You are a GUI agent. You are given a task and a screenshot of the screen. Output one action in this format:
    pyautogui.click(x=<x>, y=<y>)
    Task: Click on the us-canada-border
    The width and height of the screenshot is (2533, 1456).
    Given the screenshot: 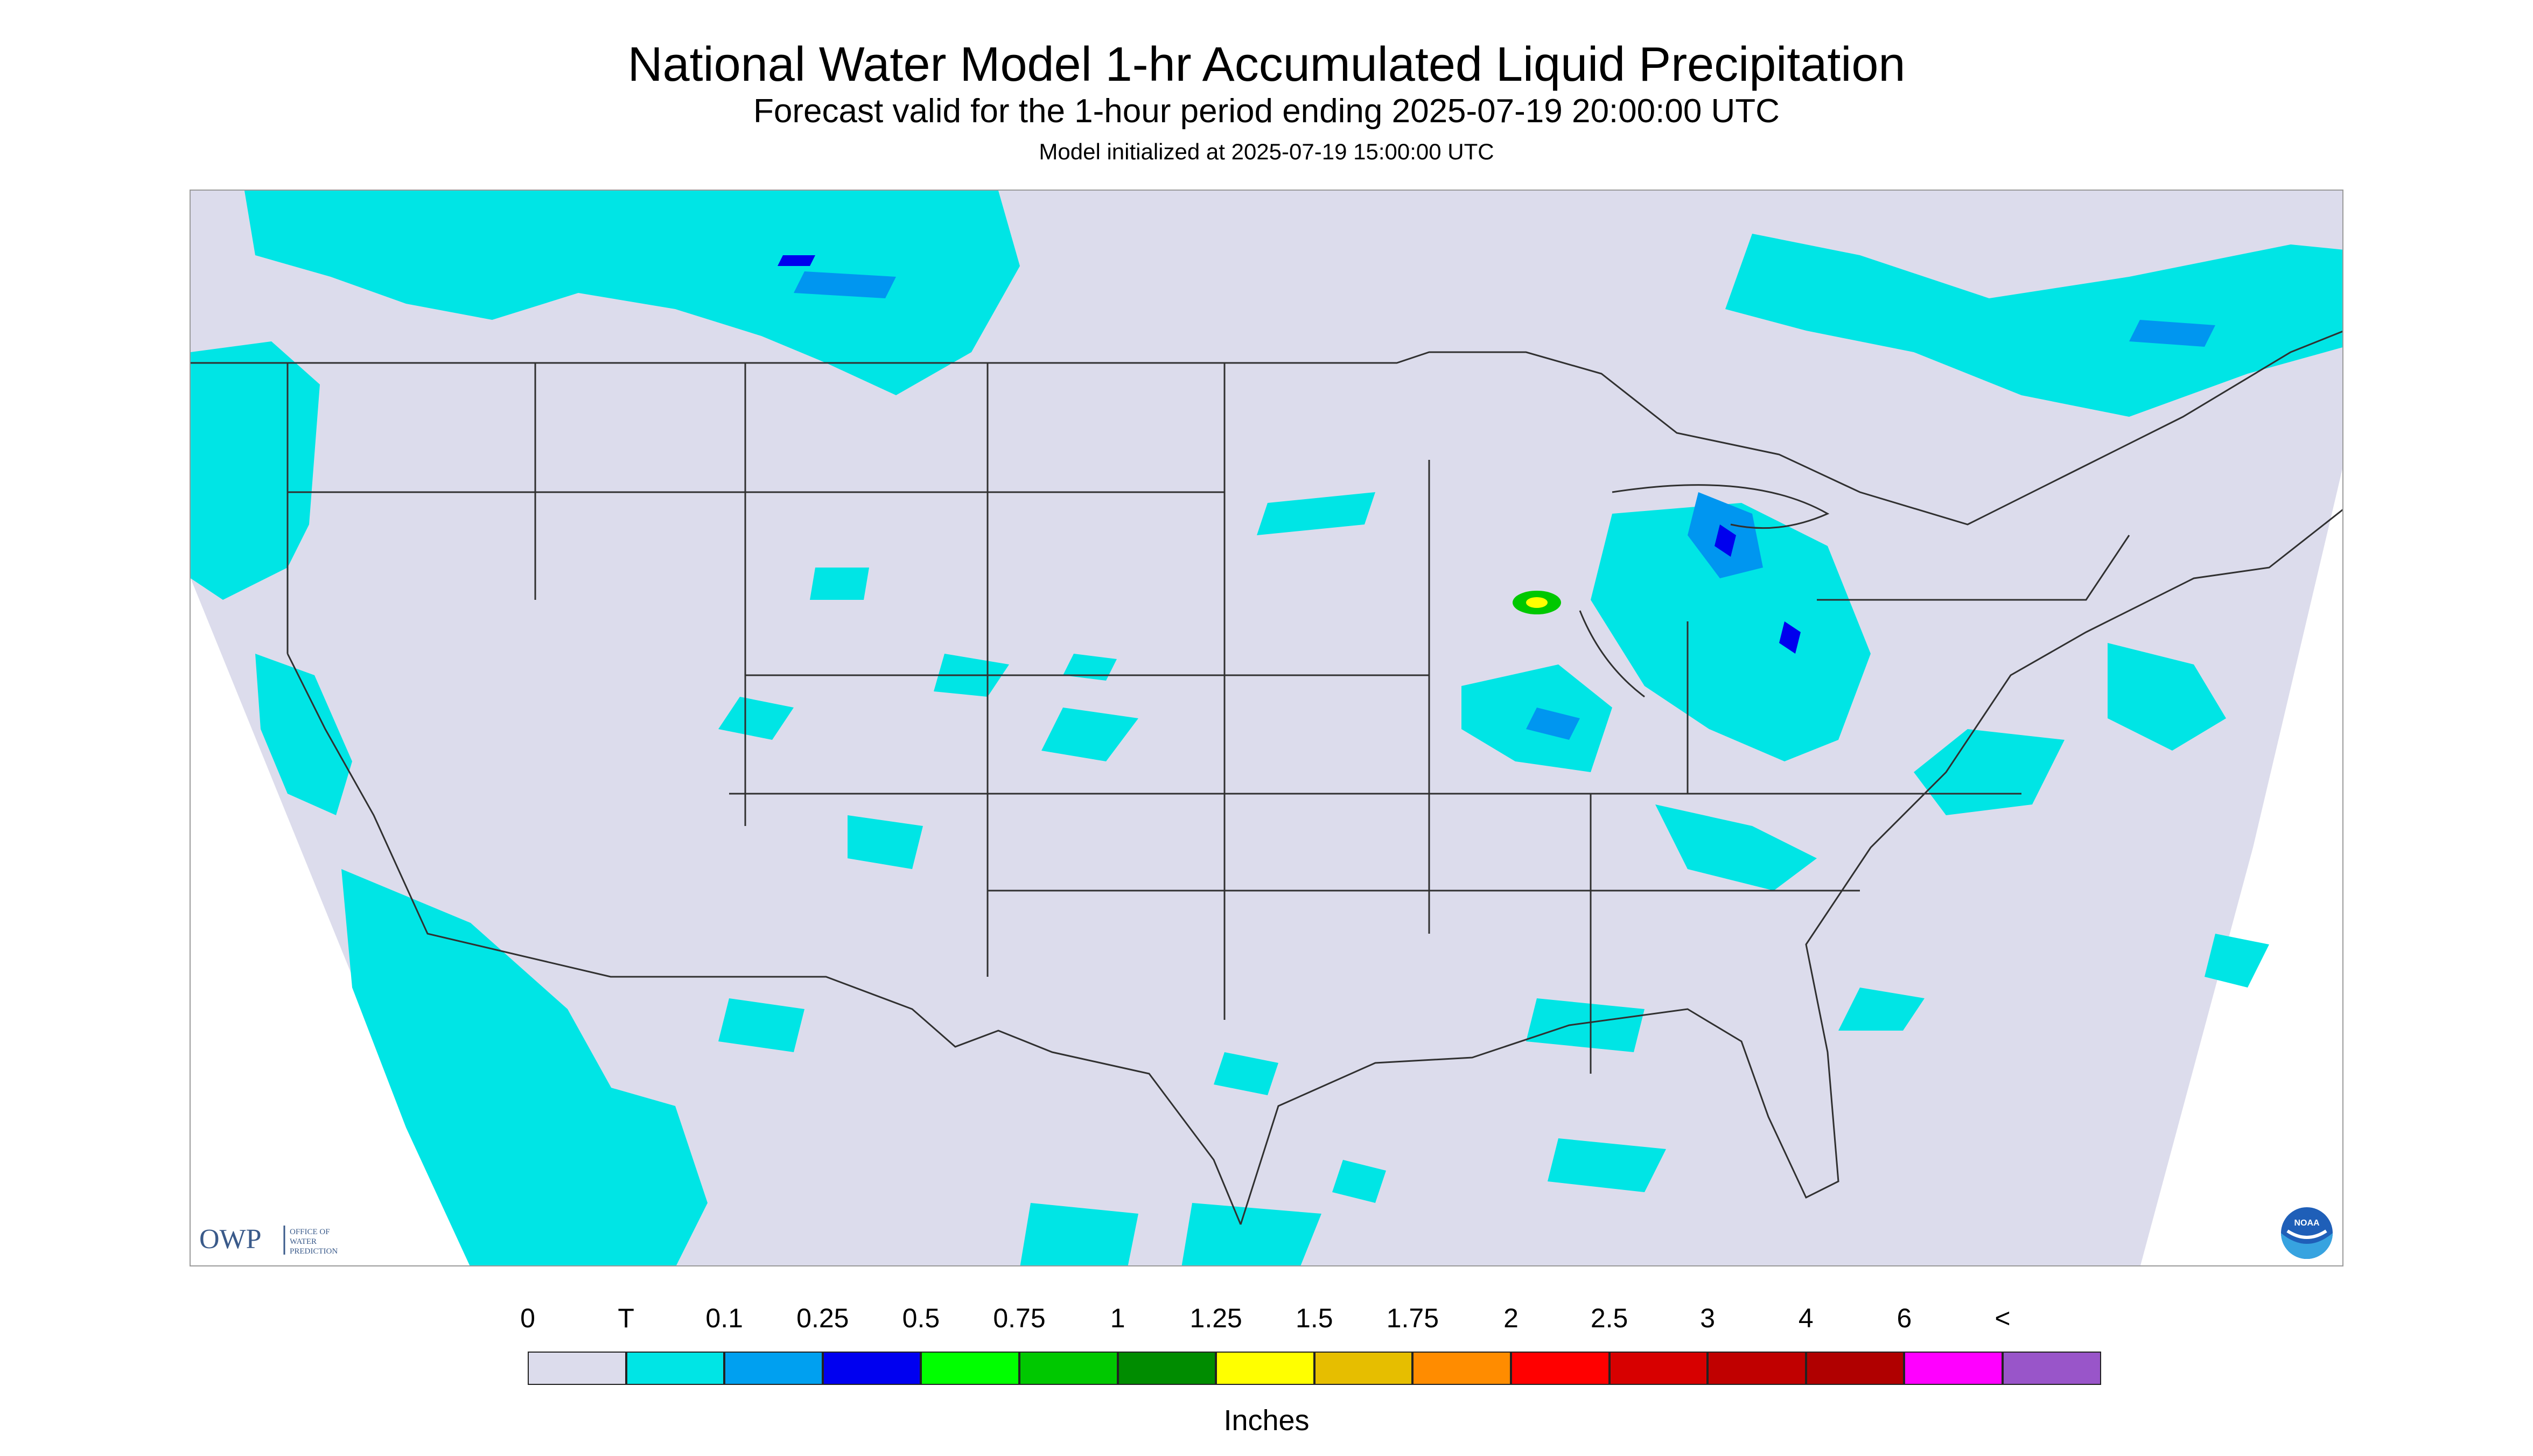 What is the action you would take?
    pyautogui.click(x=1266, y=428)
    